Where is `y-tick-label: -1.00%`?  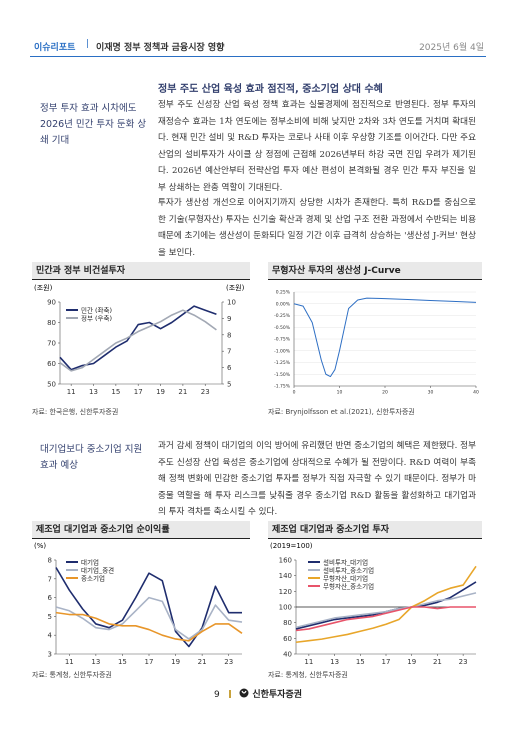 y-tick-label: -1.00% is located at coordinates (282, 351).